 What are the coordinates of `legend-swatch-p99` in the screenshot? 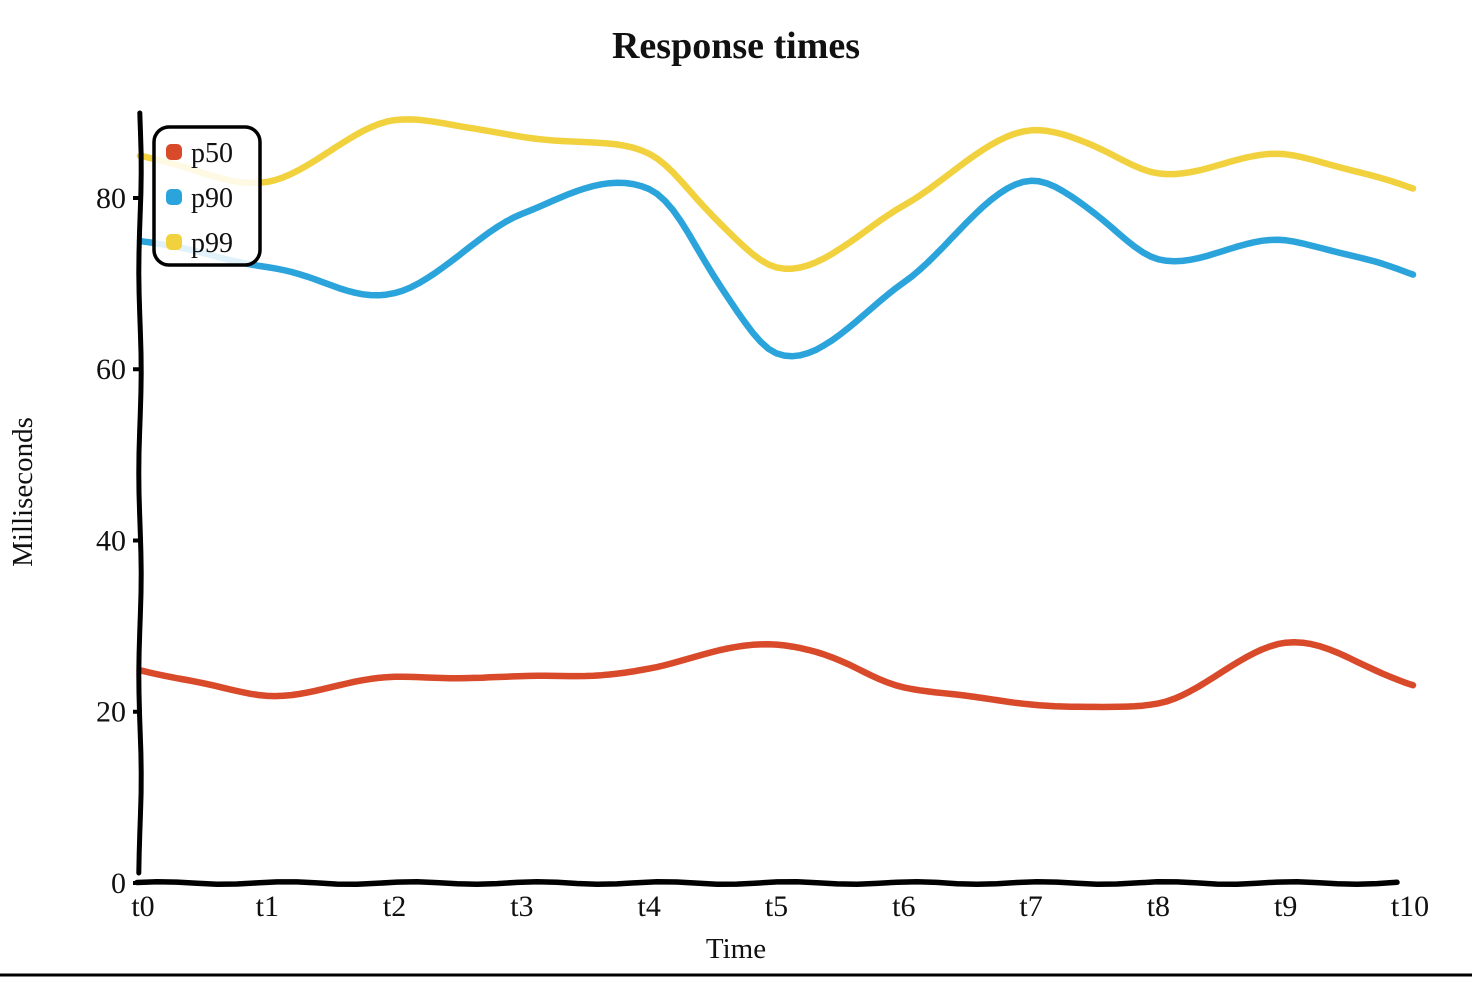 It's located at (174, 242).